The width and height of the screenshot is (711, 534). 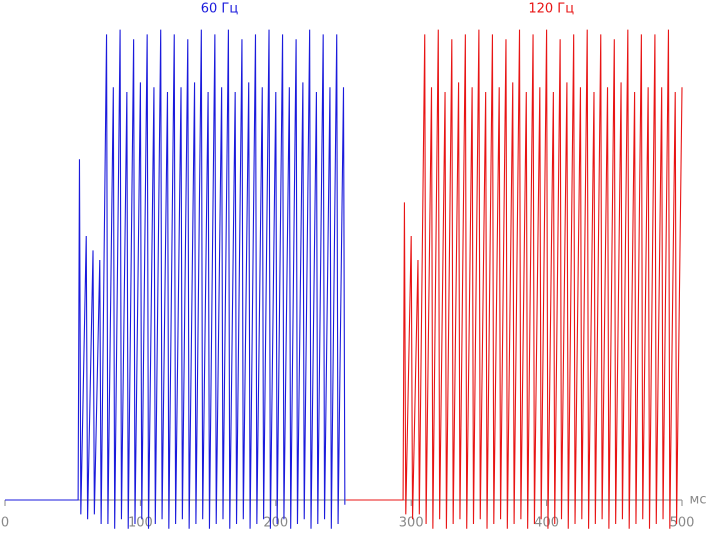 I want to click on x-axis-label: мс, so click(x=698, y=500).